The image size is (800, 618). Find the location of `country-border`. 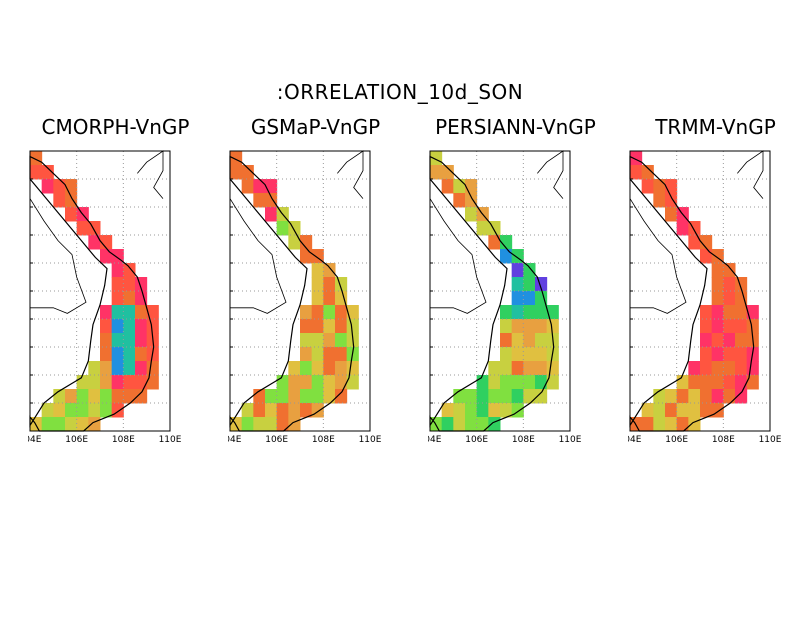

country-border is located at coordinates (658, 256).